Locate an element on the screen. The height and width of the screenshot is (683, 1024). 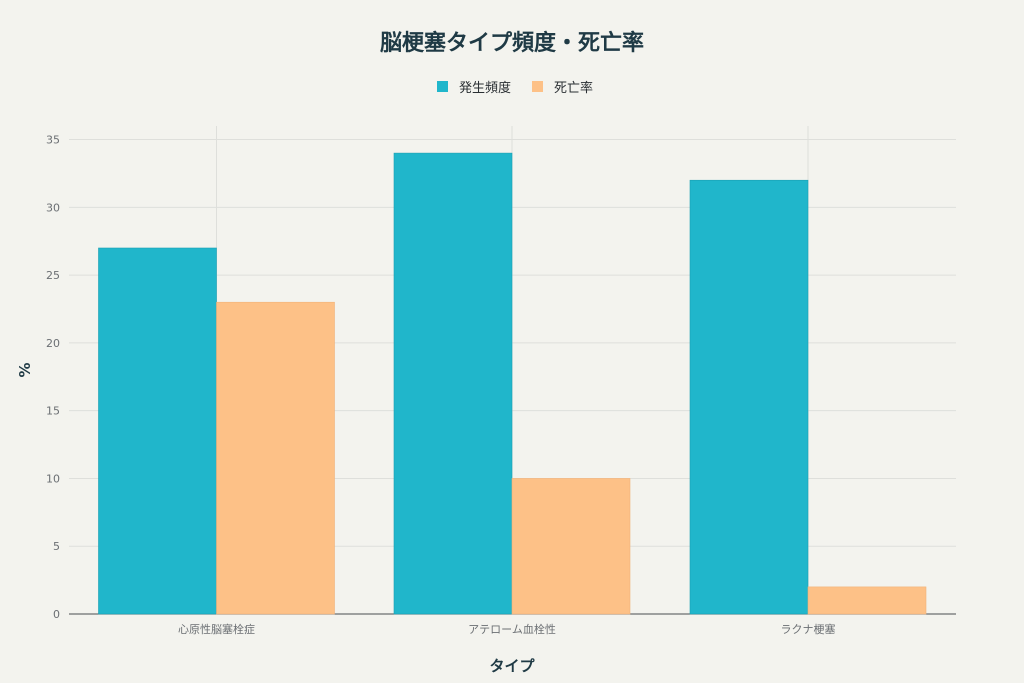
y-tick-label: 30 is located at coordinates (53, 207).